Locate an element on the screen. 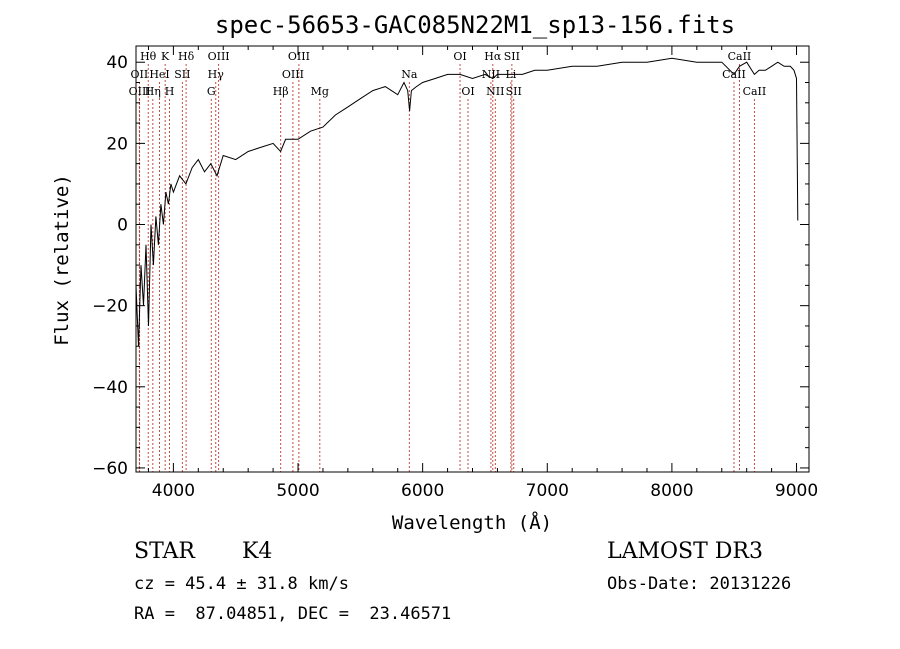  sky-coordinates: RA = 87.04851, DEC = 23.46571 is located at coordinates (293, 614).